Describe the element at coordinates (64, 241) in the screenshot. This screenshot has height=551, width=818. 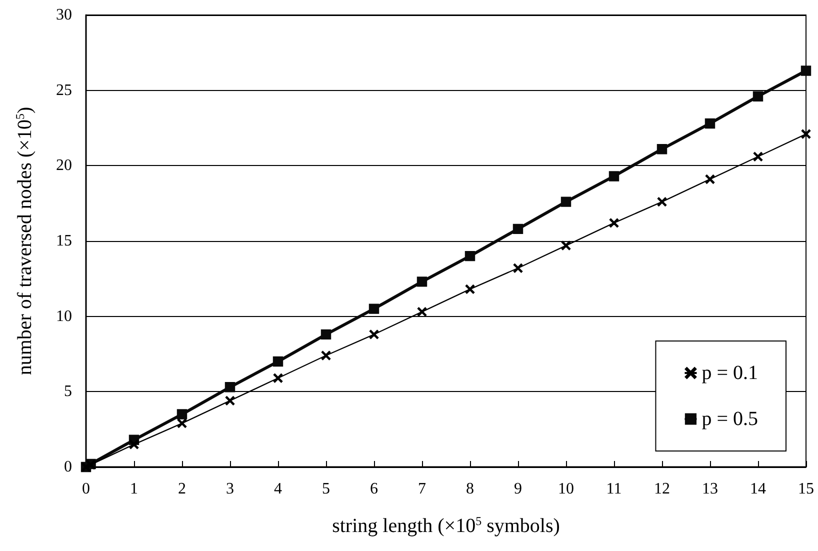
I see `y-tick-label: 15` at that location.